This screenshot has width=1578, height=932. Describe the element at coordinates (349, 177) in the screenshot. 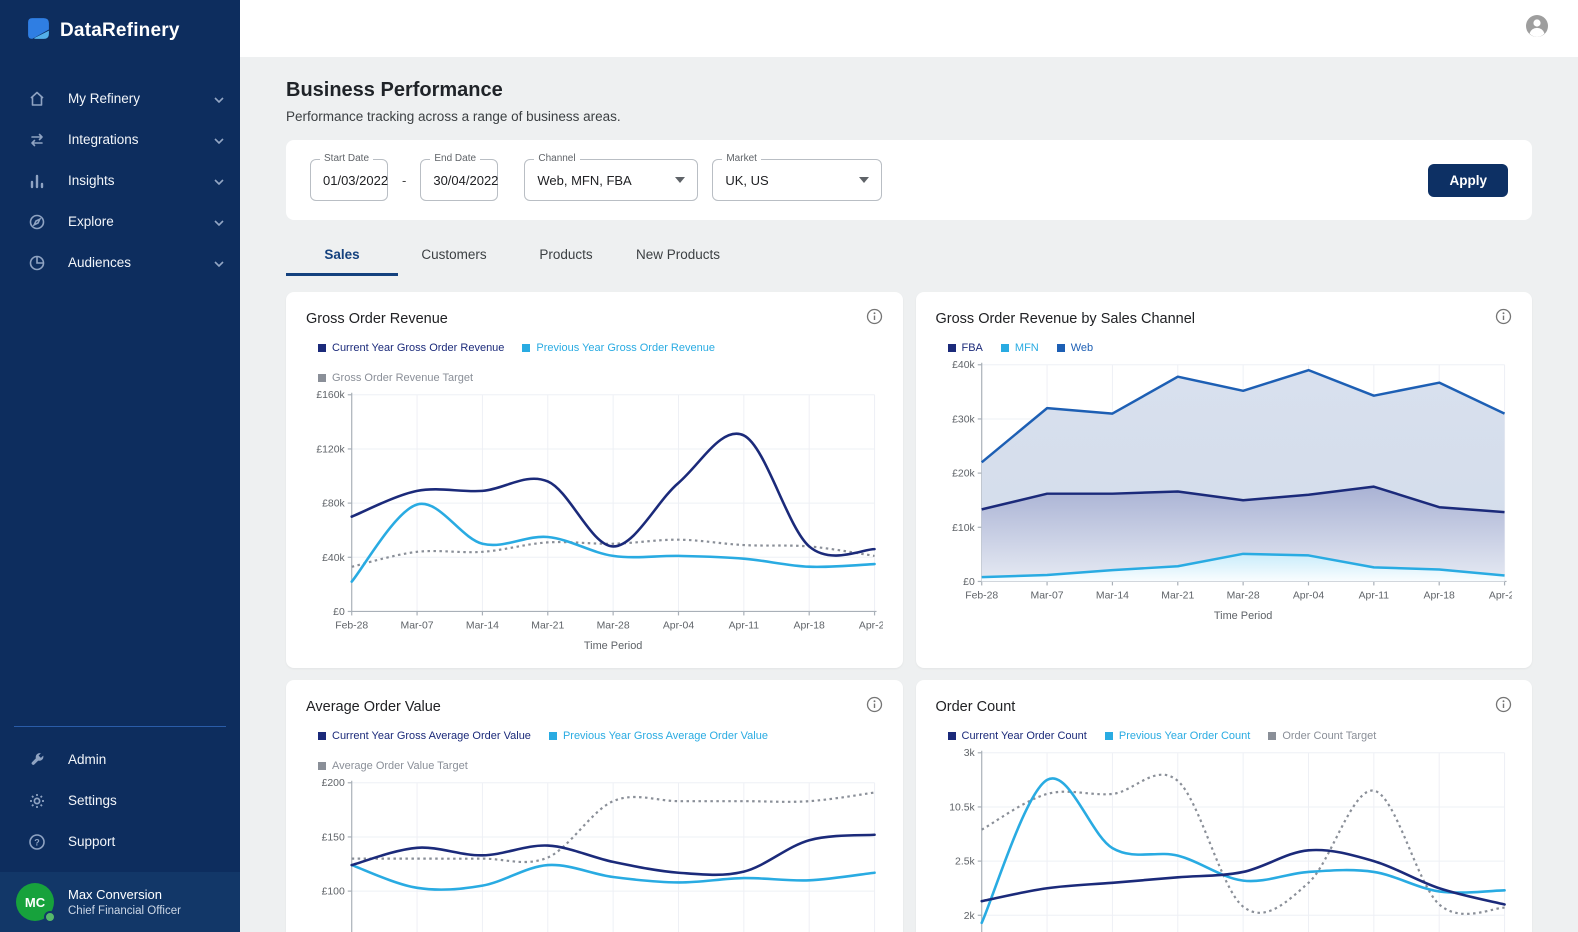

I see `start-date-input: Start Date 01/03/2022` at that location.